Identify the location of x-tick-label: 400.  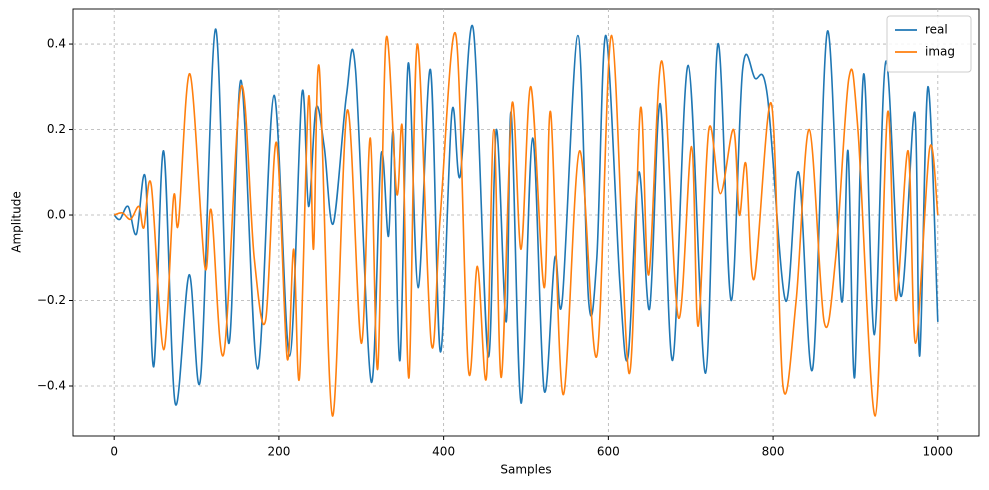
(443, 452).